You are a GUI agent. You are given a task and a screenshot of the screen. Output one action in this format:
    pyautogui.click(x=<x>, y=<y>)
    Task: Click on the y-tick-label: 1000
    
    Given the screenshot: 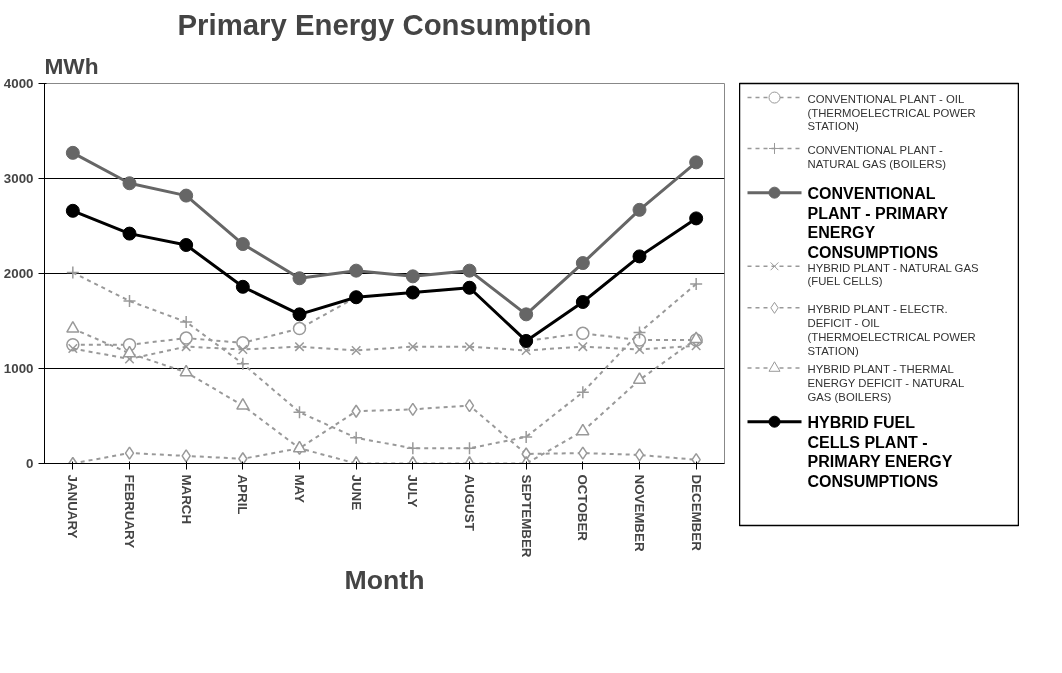 What is the action you would take?
    pyautogui.click(x=18, y=368)
    